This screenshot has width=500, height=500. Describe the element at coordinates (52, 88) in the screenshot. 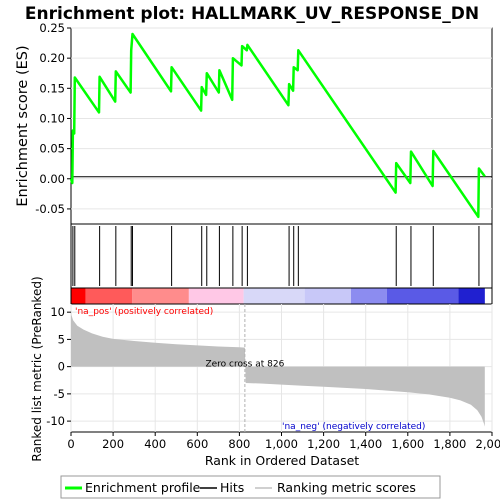

I see `es-y-tick-label: 0.15` at that location.